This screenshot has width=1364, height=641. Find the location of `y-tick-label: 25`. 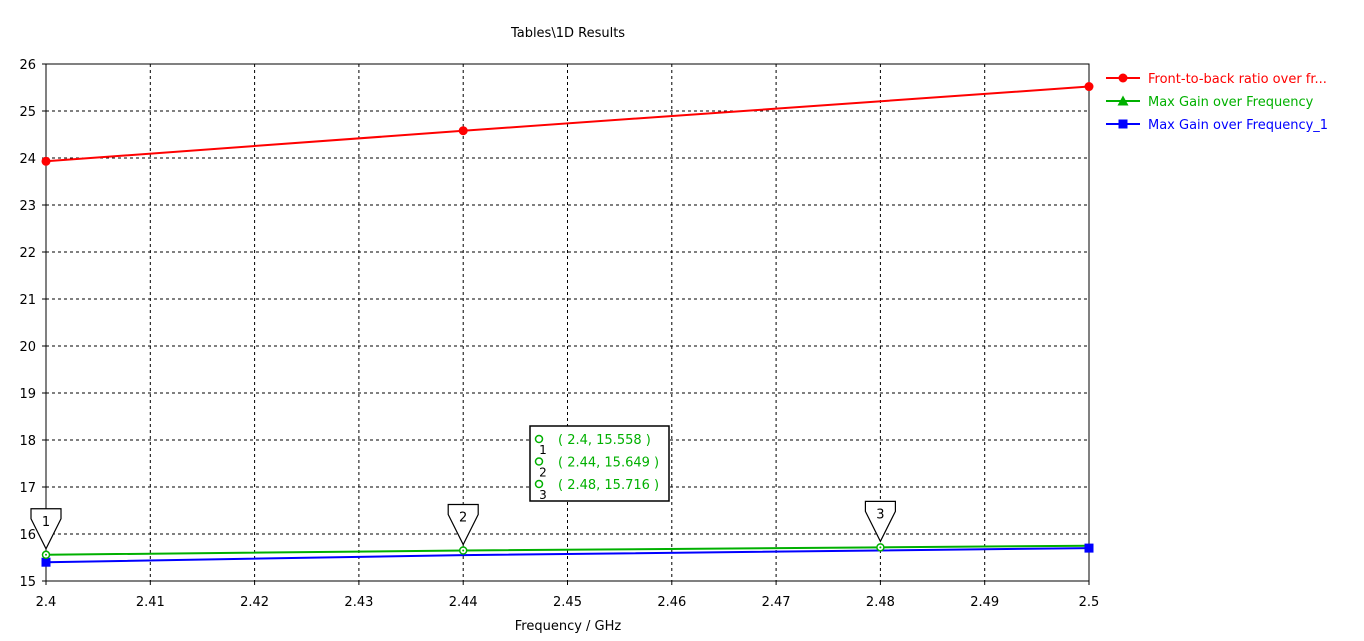

y-tick-label: 25 is located at coordinates (27, 112).